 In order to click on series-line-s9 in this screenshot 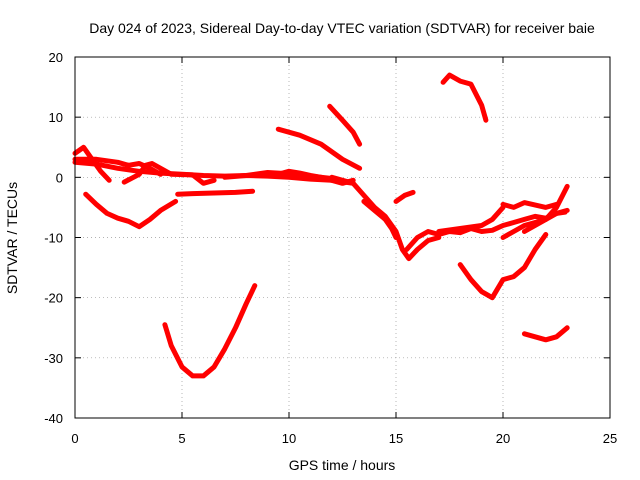, I will do `click(210, 331)`.